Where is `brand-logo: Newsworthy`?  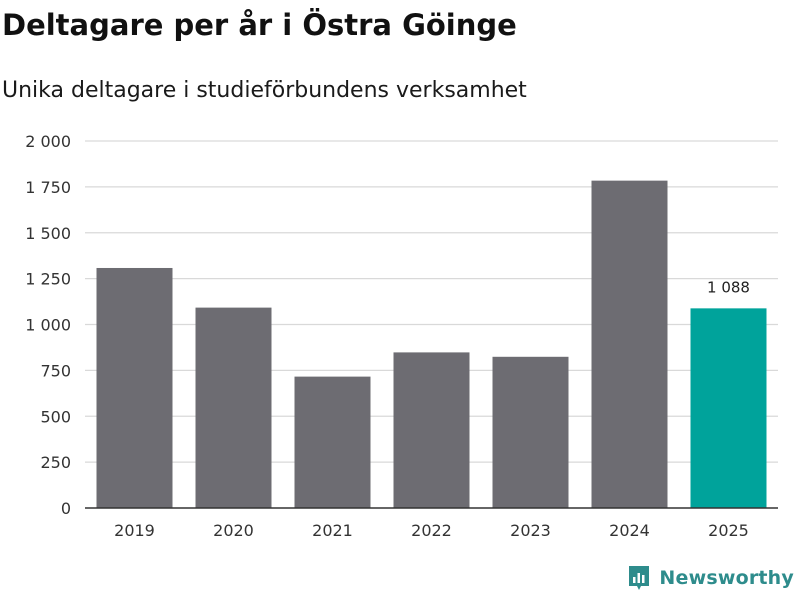
brand-logo: Newsworthy is located at coordinates (710, 578).